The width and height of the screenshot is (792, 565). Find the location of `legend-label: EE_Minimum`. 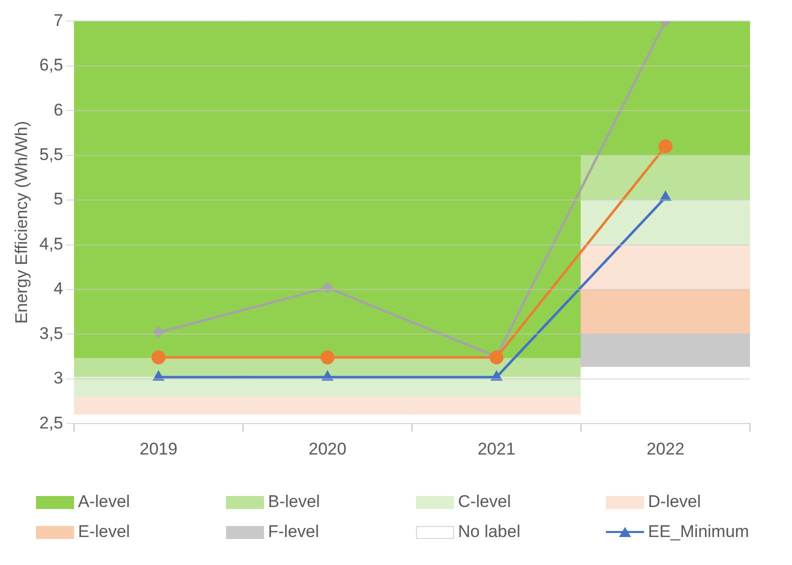

legend-label: EE_Minimum is located at coordinates (699, 532).